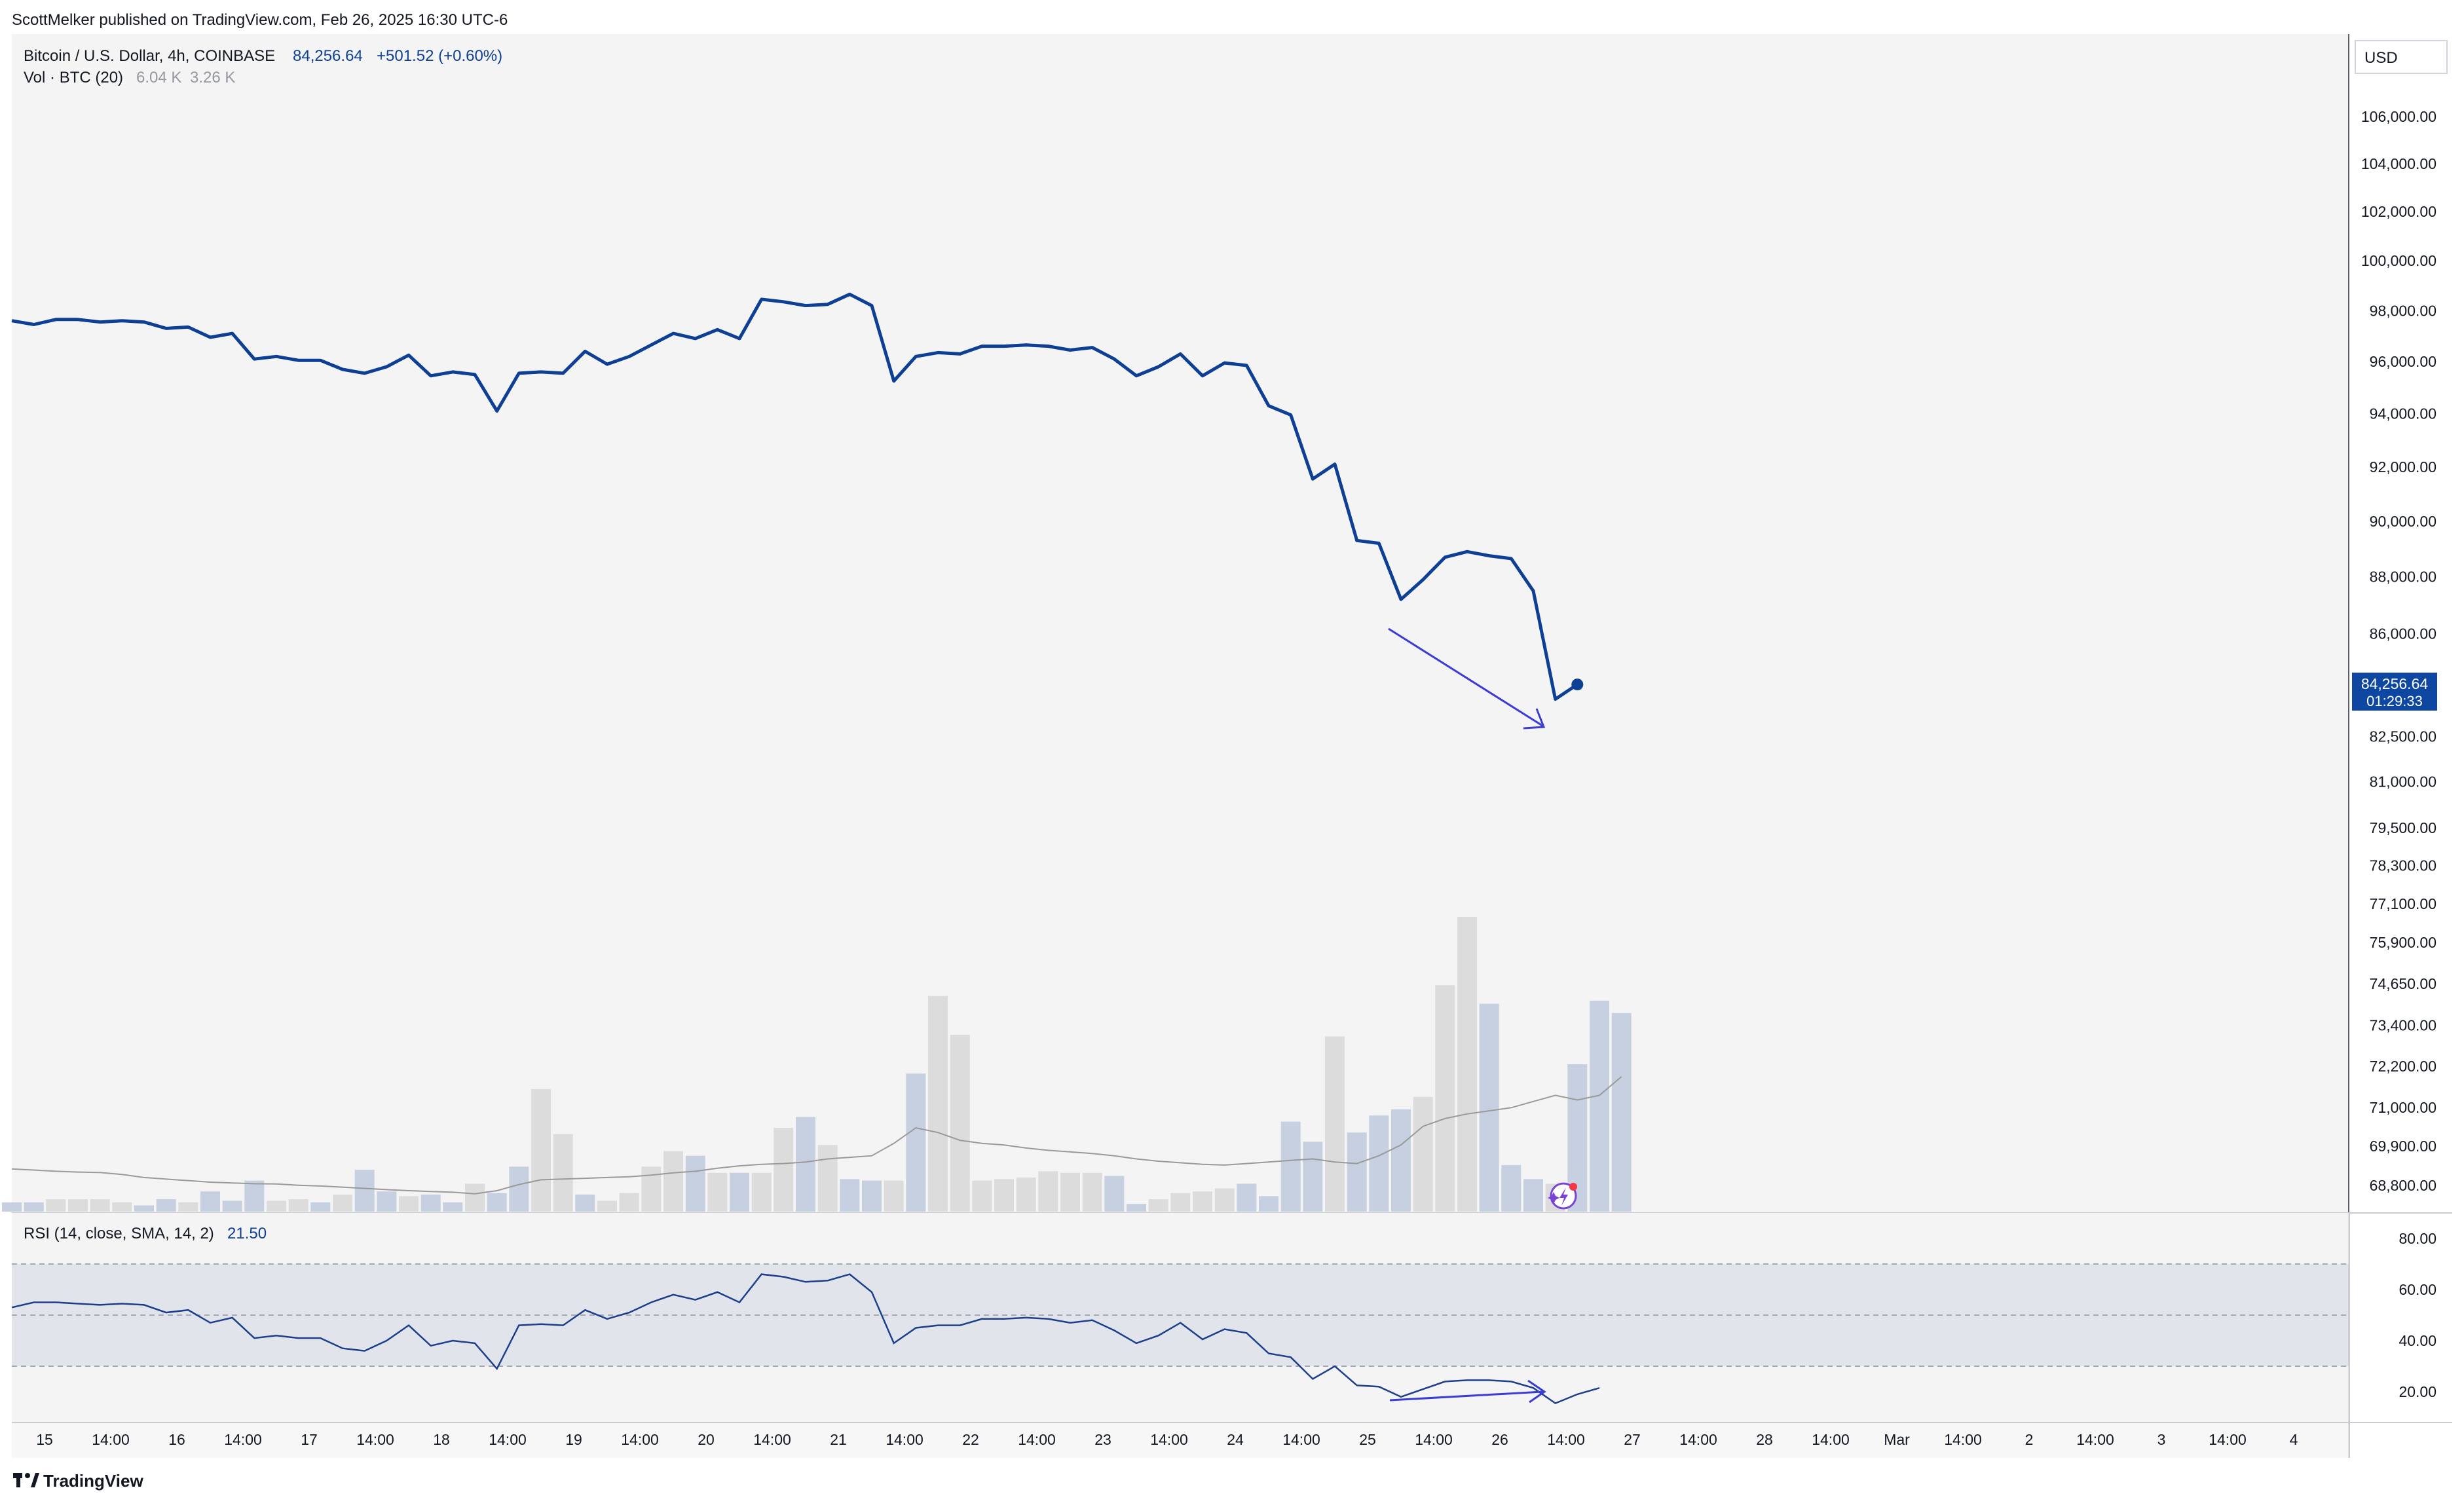  Describe the element at coordinates (2403, 1025) in the screenshot. I see `price-axis-tick: 73,400.00` at that location.